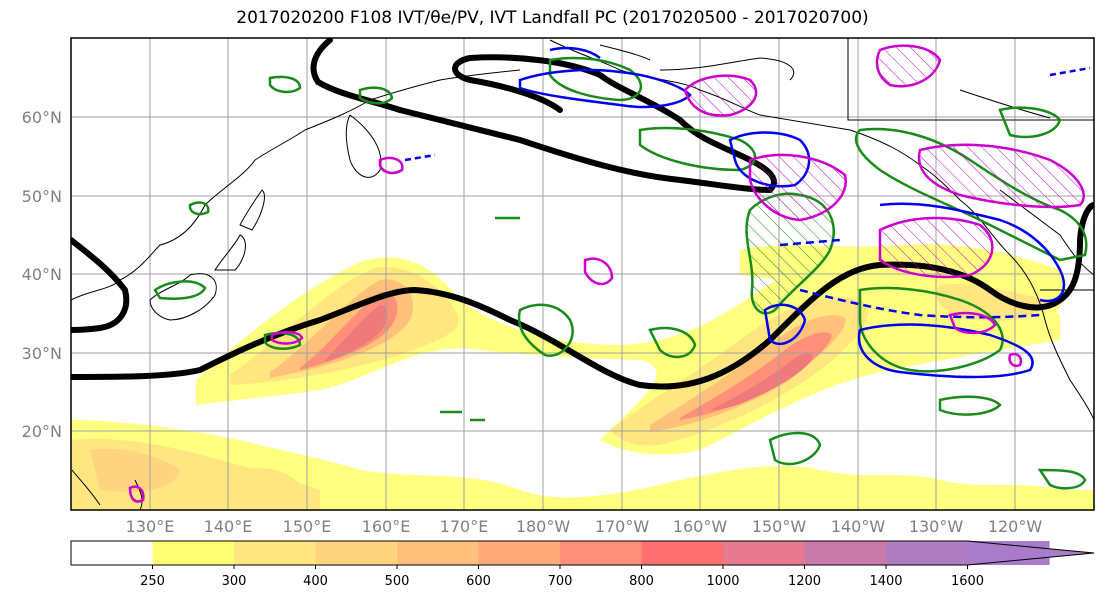 This screenshot has height=603, width=1105. I want to click on colorbar-tick-label: 500, so click(397, 581).